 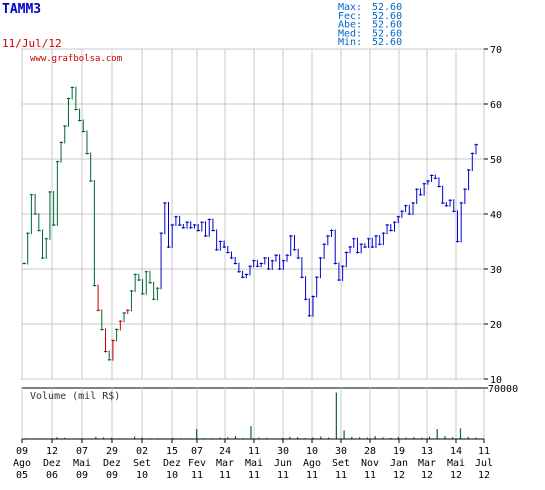 What do you see at coordinates (172, 451) in the screenshot?
I see `x-tick-label: 15` at bounding box center [172, 451].